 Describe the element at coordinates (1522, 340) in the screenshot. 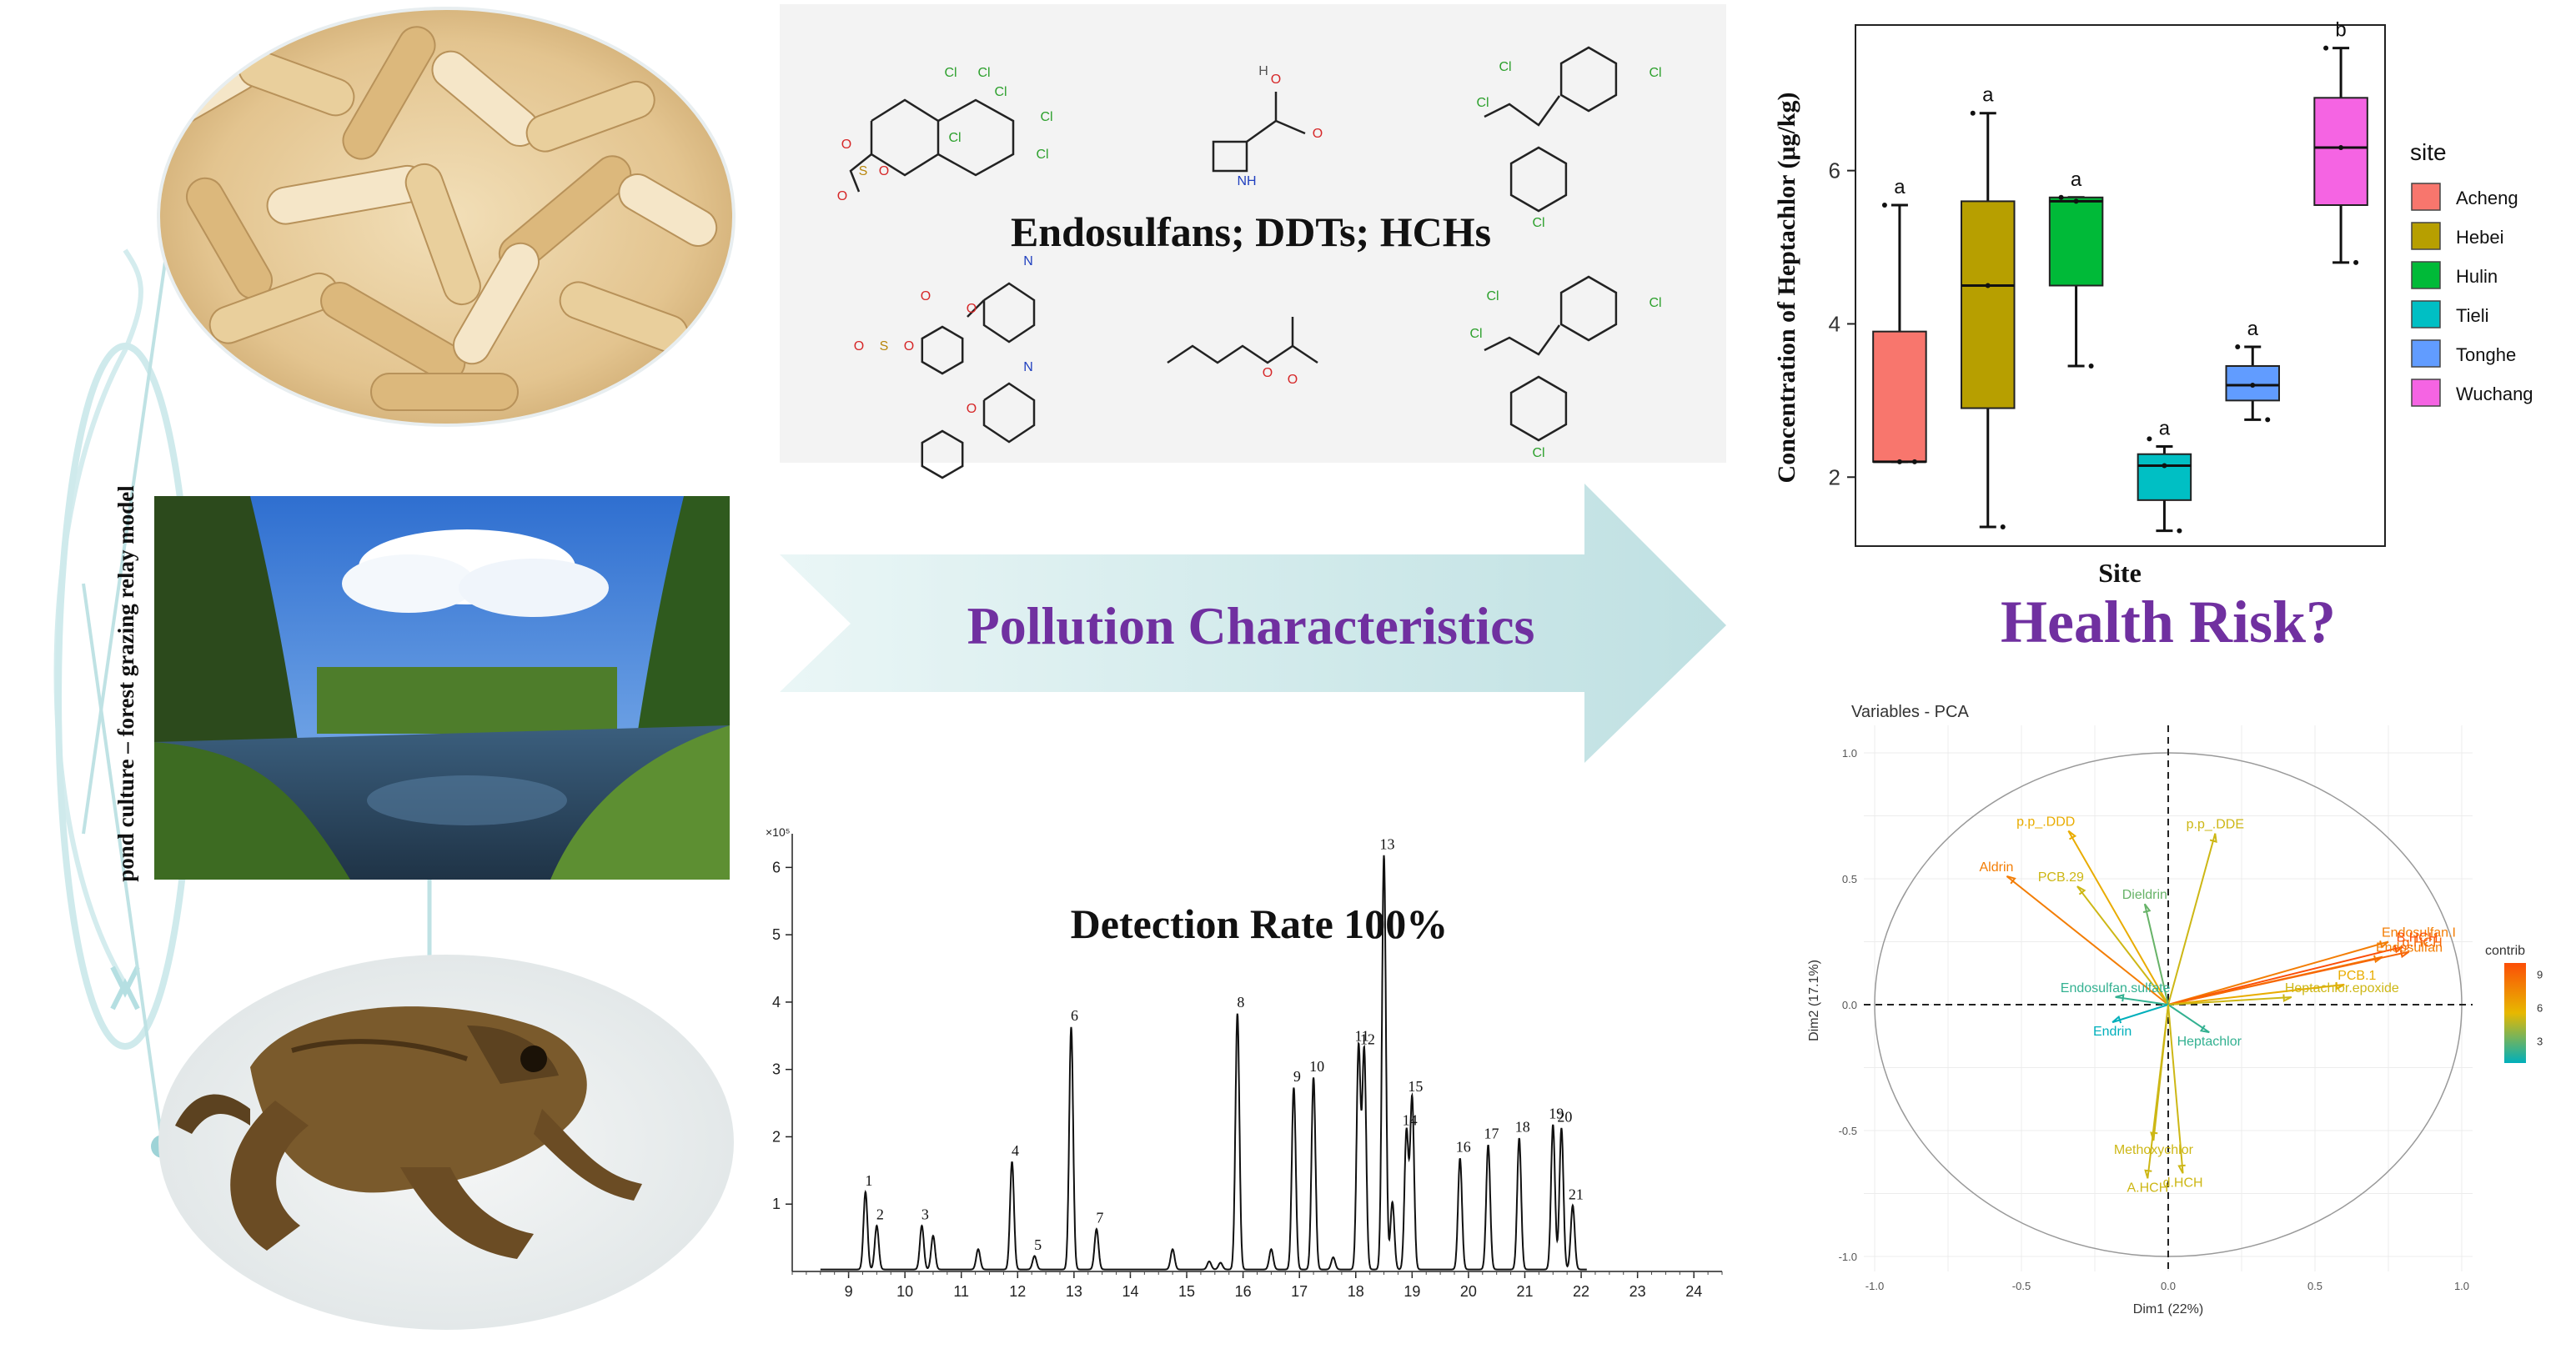

I see `ddt-bond` at that location.